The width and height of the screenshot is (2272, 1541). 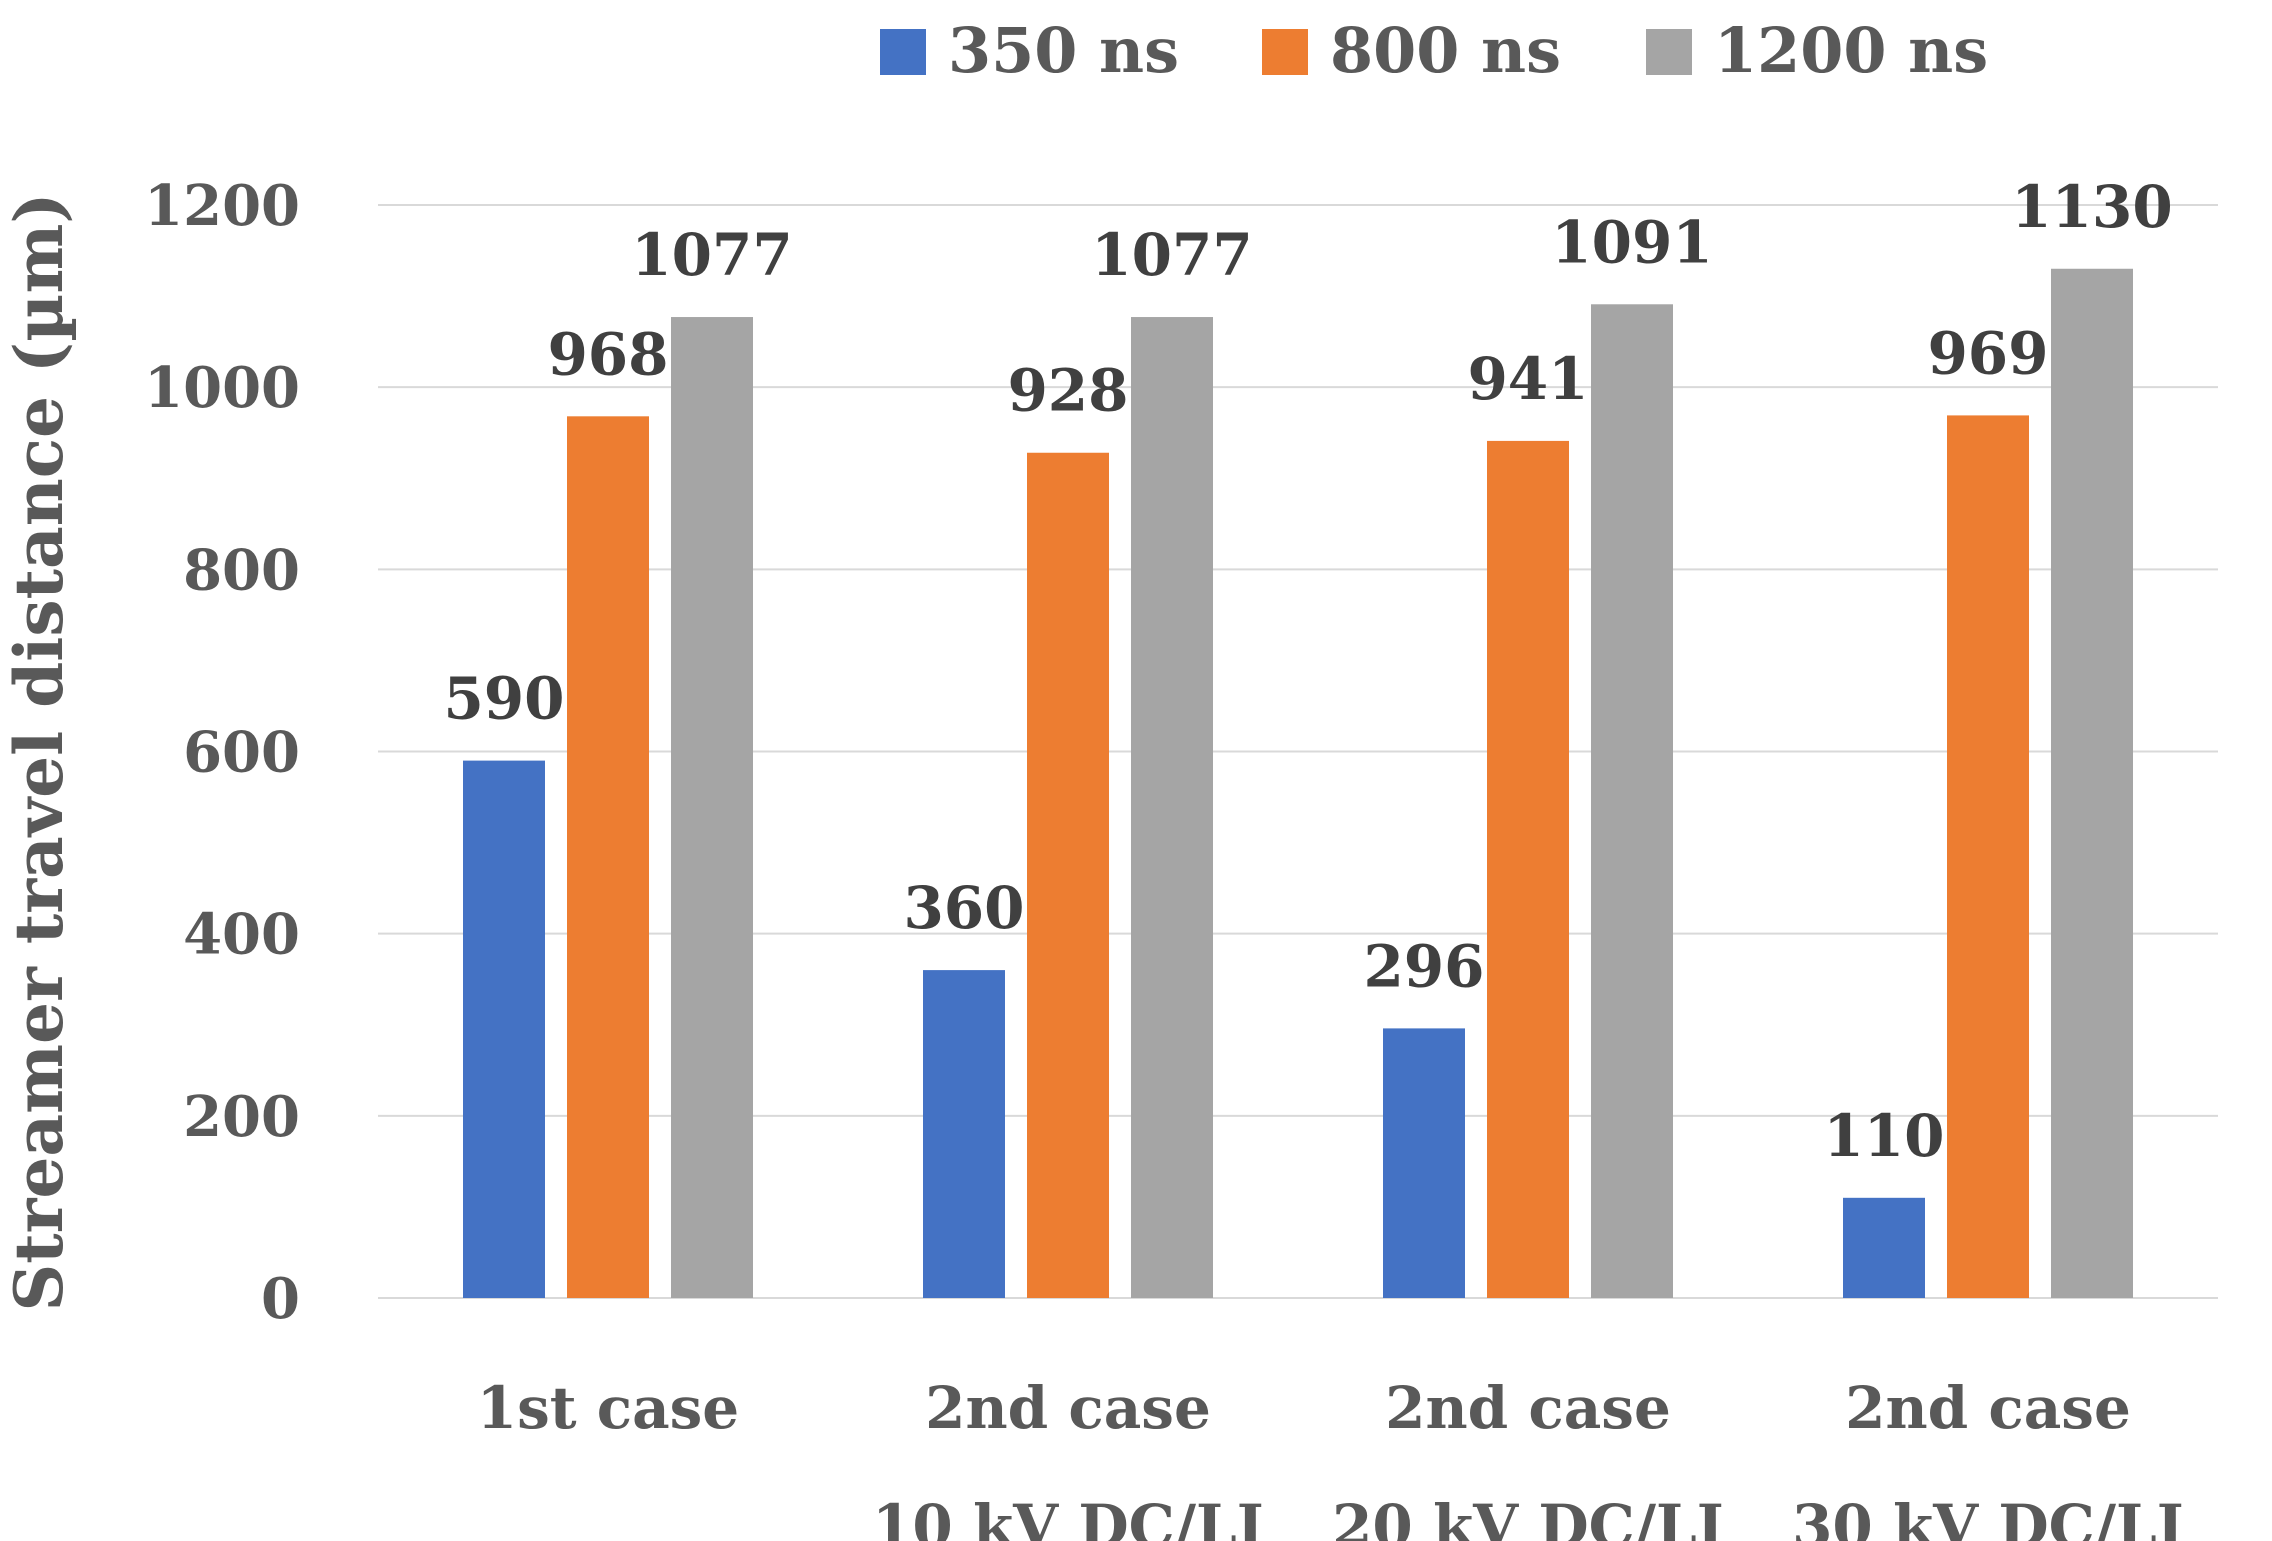 I want to click on data-label: 928, so click(x=1067, y=391).